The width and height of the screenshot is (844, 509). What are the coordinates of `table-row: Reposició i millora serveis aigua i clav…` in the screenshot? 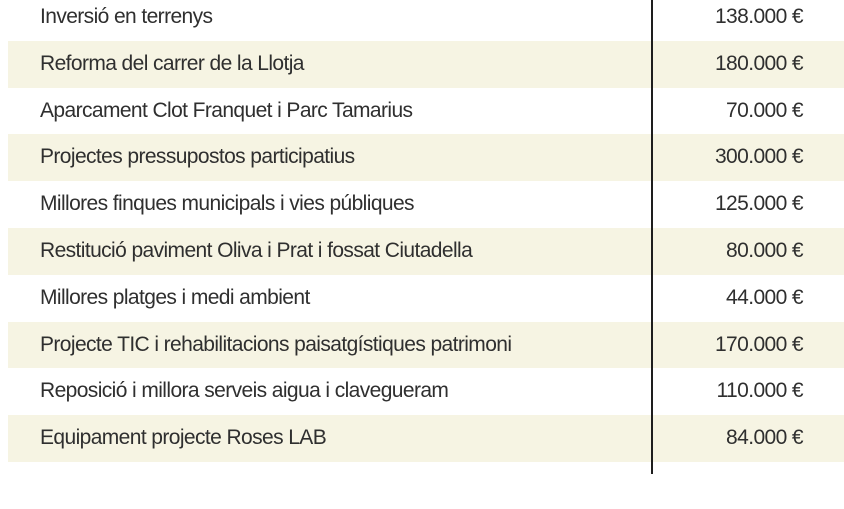 It's located at (422, 391).